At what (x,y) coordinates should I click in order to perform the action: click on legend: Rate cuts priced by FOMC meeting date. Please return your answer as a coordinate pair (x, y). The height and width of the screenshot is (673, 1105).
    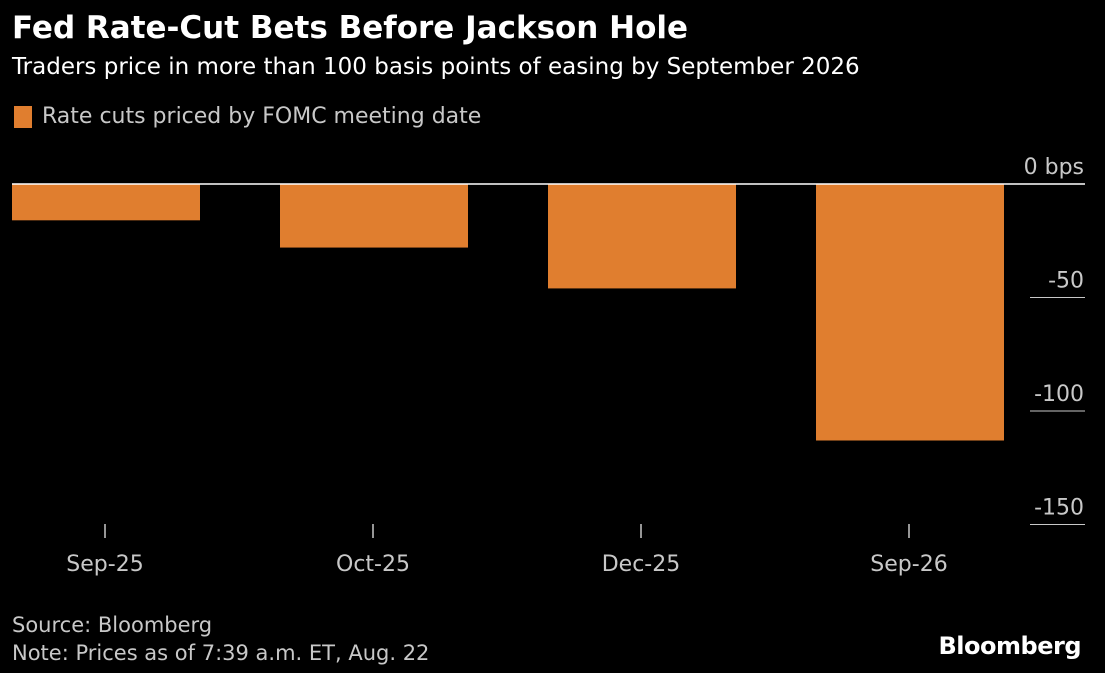
    Looking at the image, I should click on (247, 116).